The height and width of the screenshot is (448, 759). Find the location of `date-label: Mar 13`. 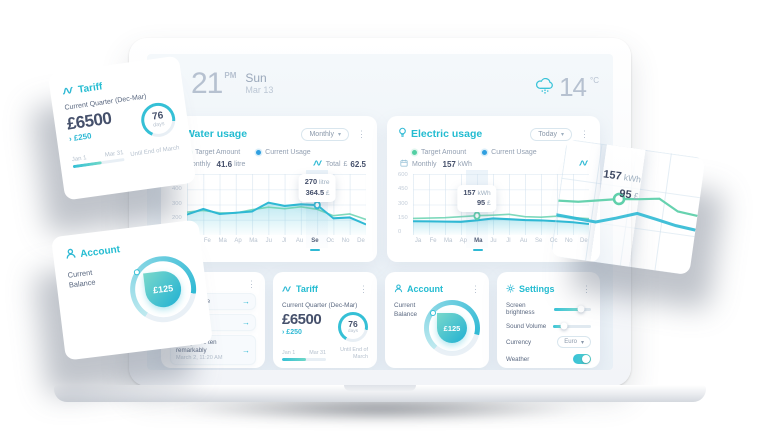

date-label: Mar 13 is located at coordinates (259, 90).